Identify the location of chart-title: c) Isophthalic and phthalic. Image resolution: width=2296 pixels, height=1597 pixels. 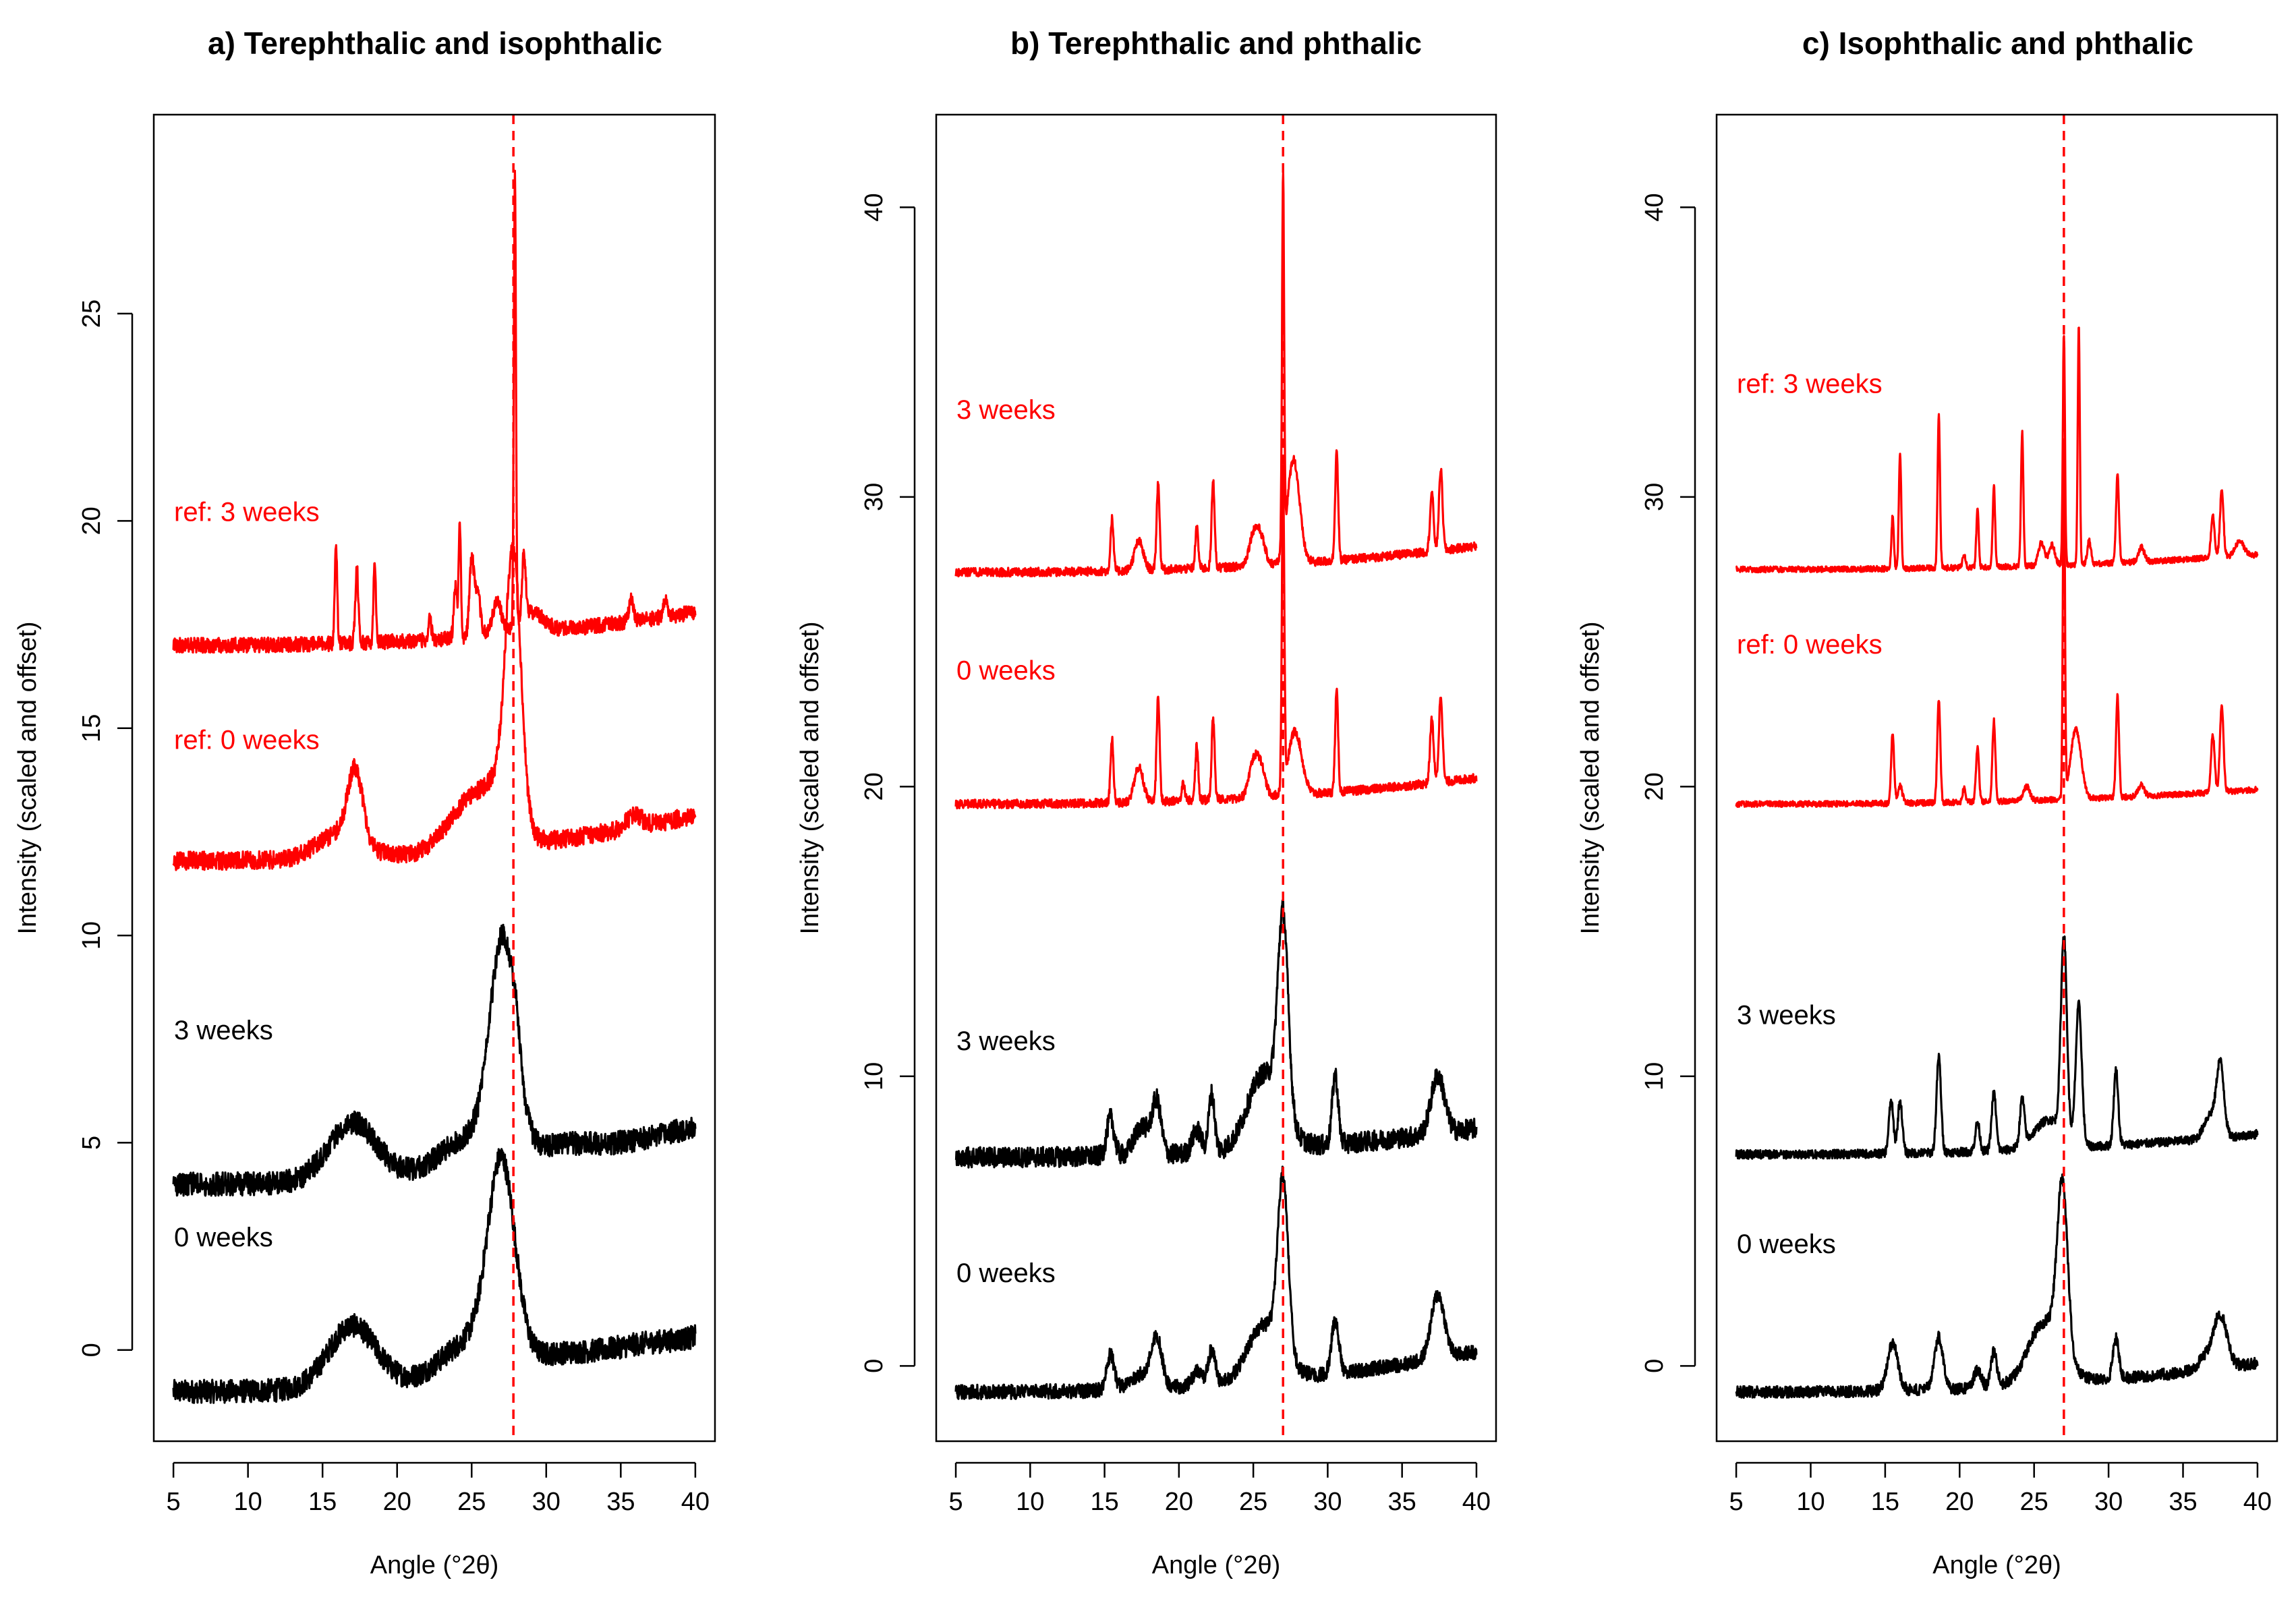
(1997, 43).